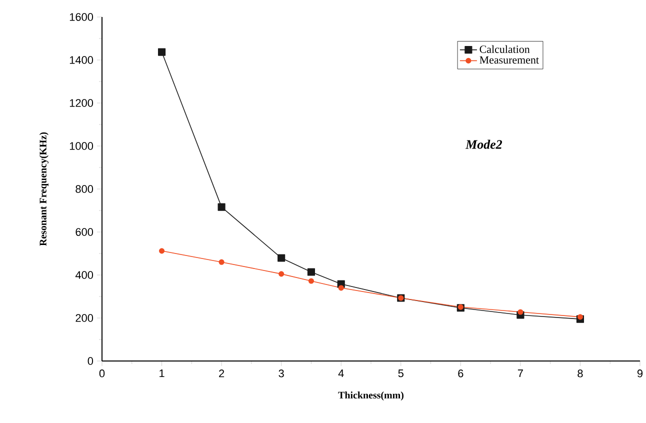  Describe the element at coordinates (341, 374) in the screenshot. I see `x-tick-label: 4` at that location.